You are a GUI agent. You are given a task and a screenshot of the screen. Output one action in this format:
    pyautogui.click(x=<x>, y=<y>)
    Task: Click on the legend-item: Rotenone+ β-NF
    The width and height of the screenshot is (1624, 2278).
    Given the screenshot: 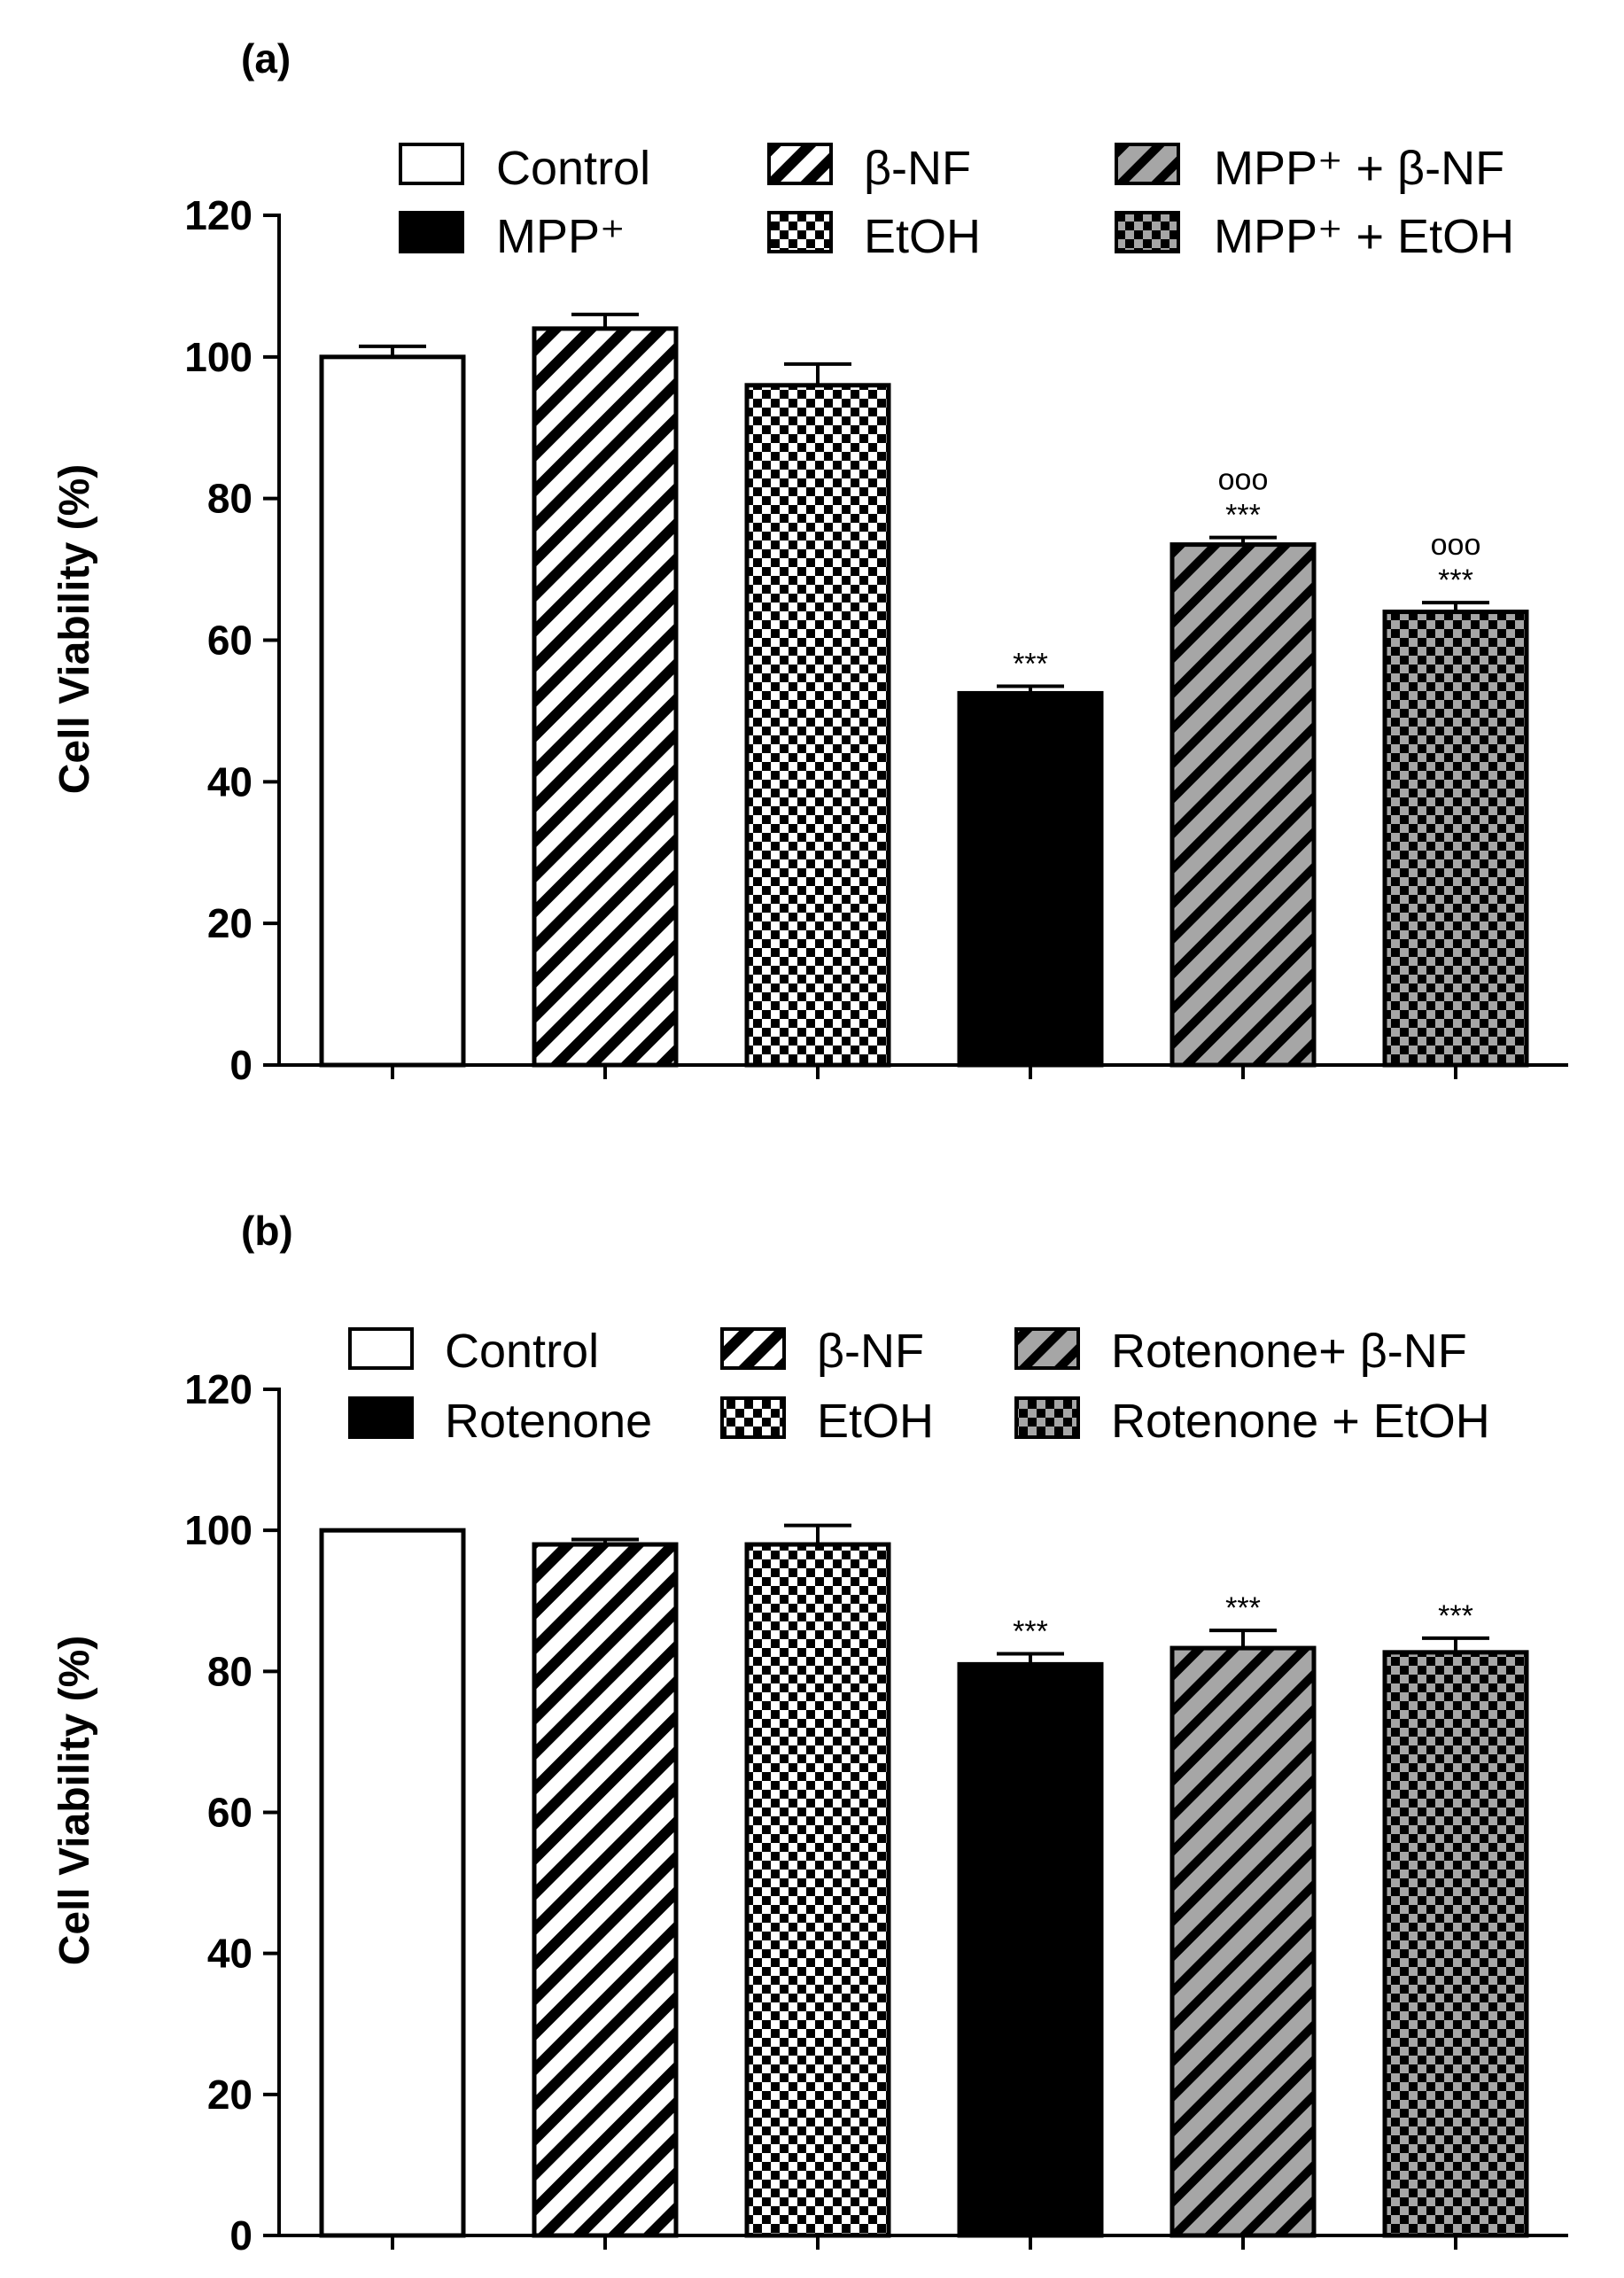 What is the action you would take?
    pyautogui.click(x=1241, y=1351)
    